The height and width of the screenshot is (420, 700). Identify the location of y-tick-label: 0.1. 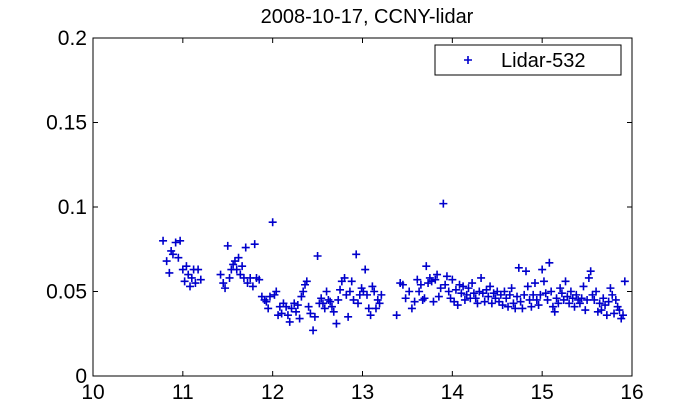
(72, 207).